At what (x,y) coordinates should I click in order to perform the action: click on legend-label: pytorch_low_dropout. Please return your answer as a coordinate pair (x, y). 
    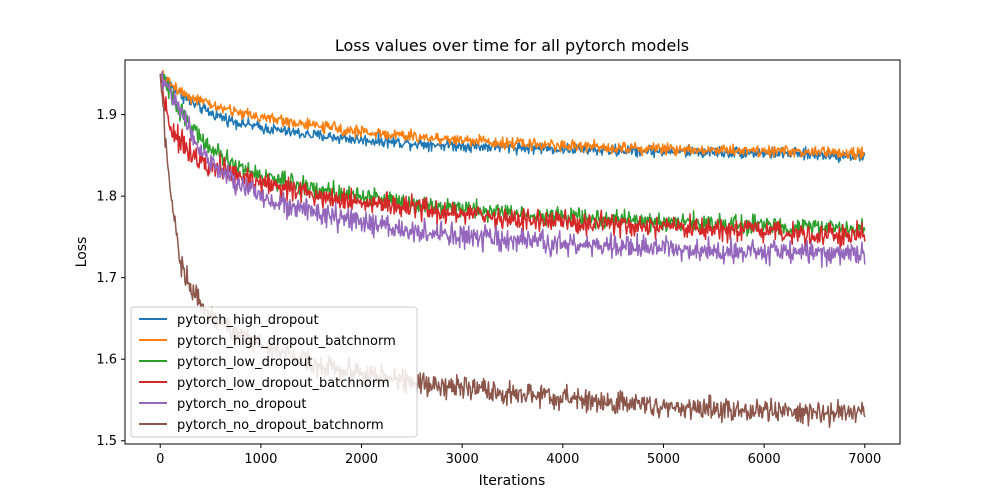
    Looking at the image, I should click on (244, 362).